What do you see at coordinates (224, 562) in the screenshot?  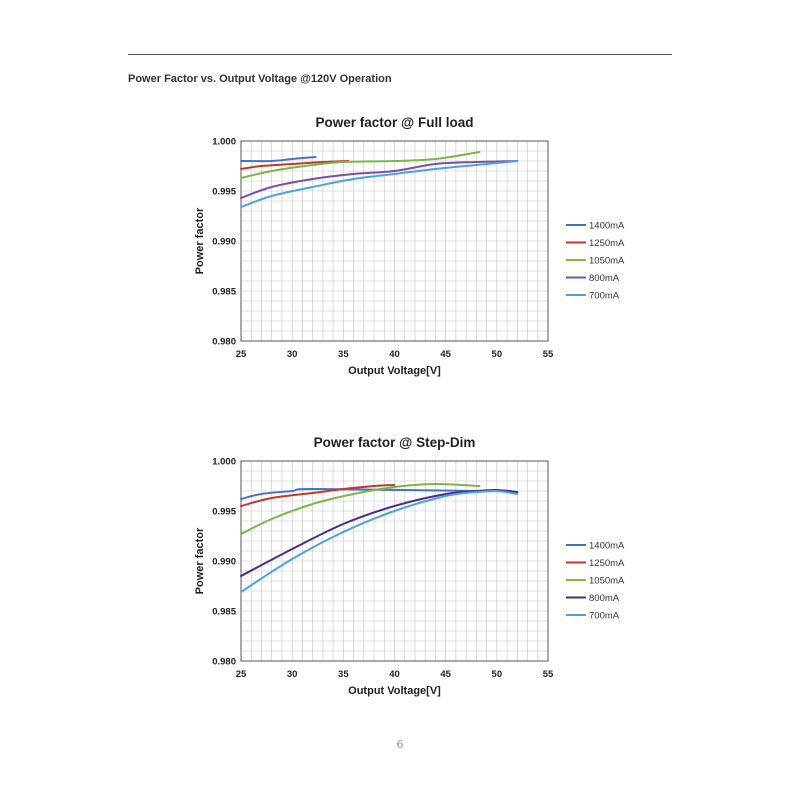 I see `step-dim-y-tick-label: 0.990` at bounding box center [224, 562].